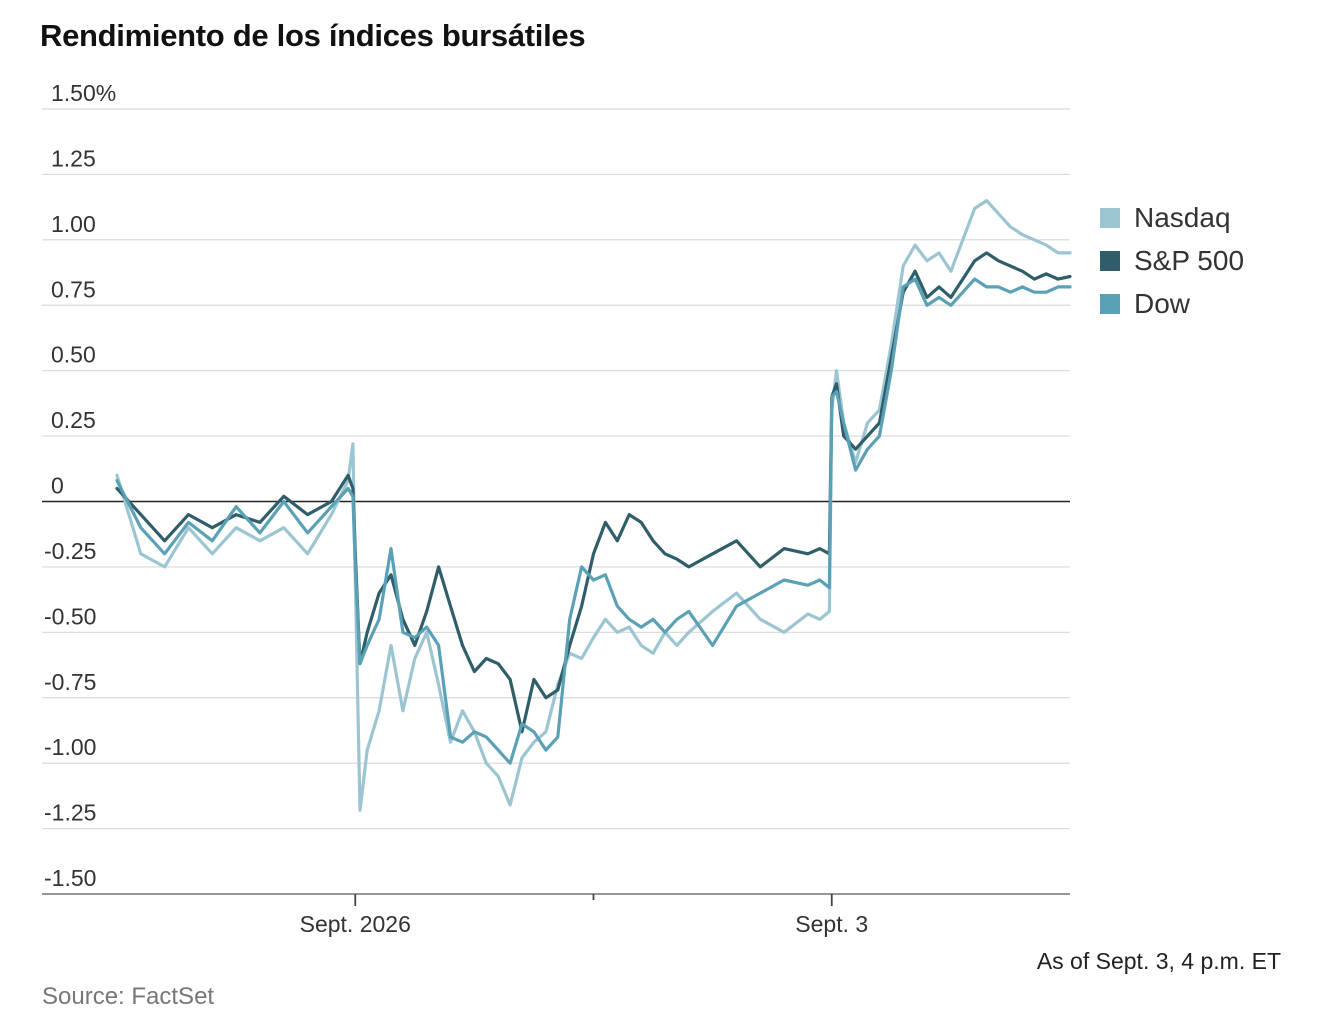 This screenshot has height=1028, width=1325. I want to click on legend: Nasdaq S&P 500 Dow, so click(1172, 260).